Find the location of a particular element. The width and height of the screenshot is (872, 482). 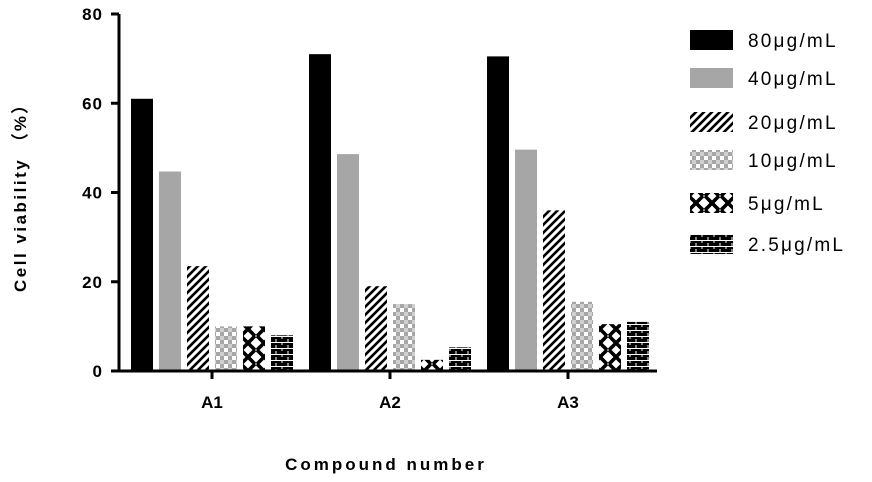

x-axis-label: Compound number is located at coordinates (386, 464).